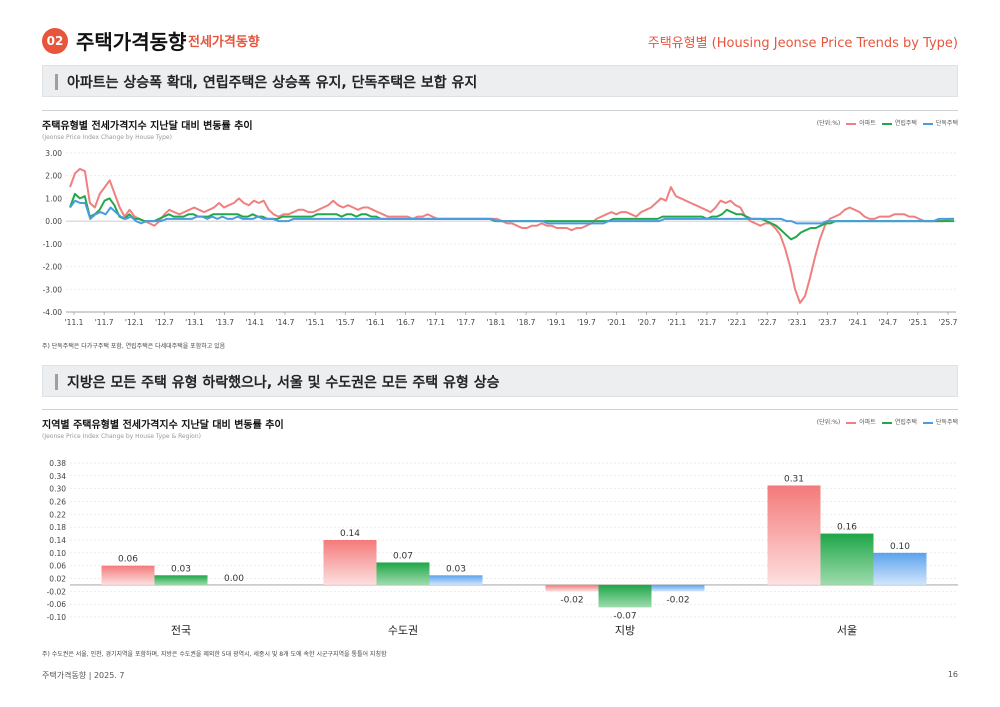  What do you see at coordinates (53, 176) in the screenshot?
I see `y-tick-label: 2.00` at bounding box center [53, 176].